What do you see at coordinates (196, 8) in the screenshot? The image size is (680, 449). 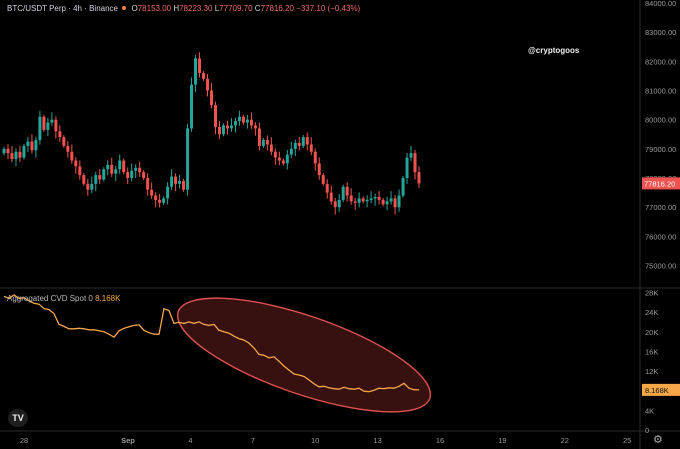 I see `high-value: 78223.30` at bounding box center [196, 8].